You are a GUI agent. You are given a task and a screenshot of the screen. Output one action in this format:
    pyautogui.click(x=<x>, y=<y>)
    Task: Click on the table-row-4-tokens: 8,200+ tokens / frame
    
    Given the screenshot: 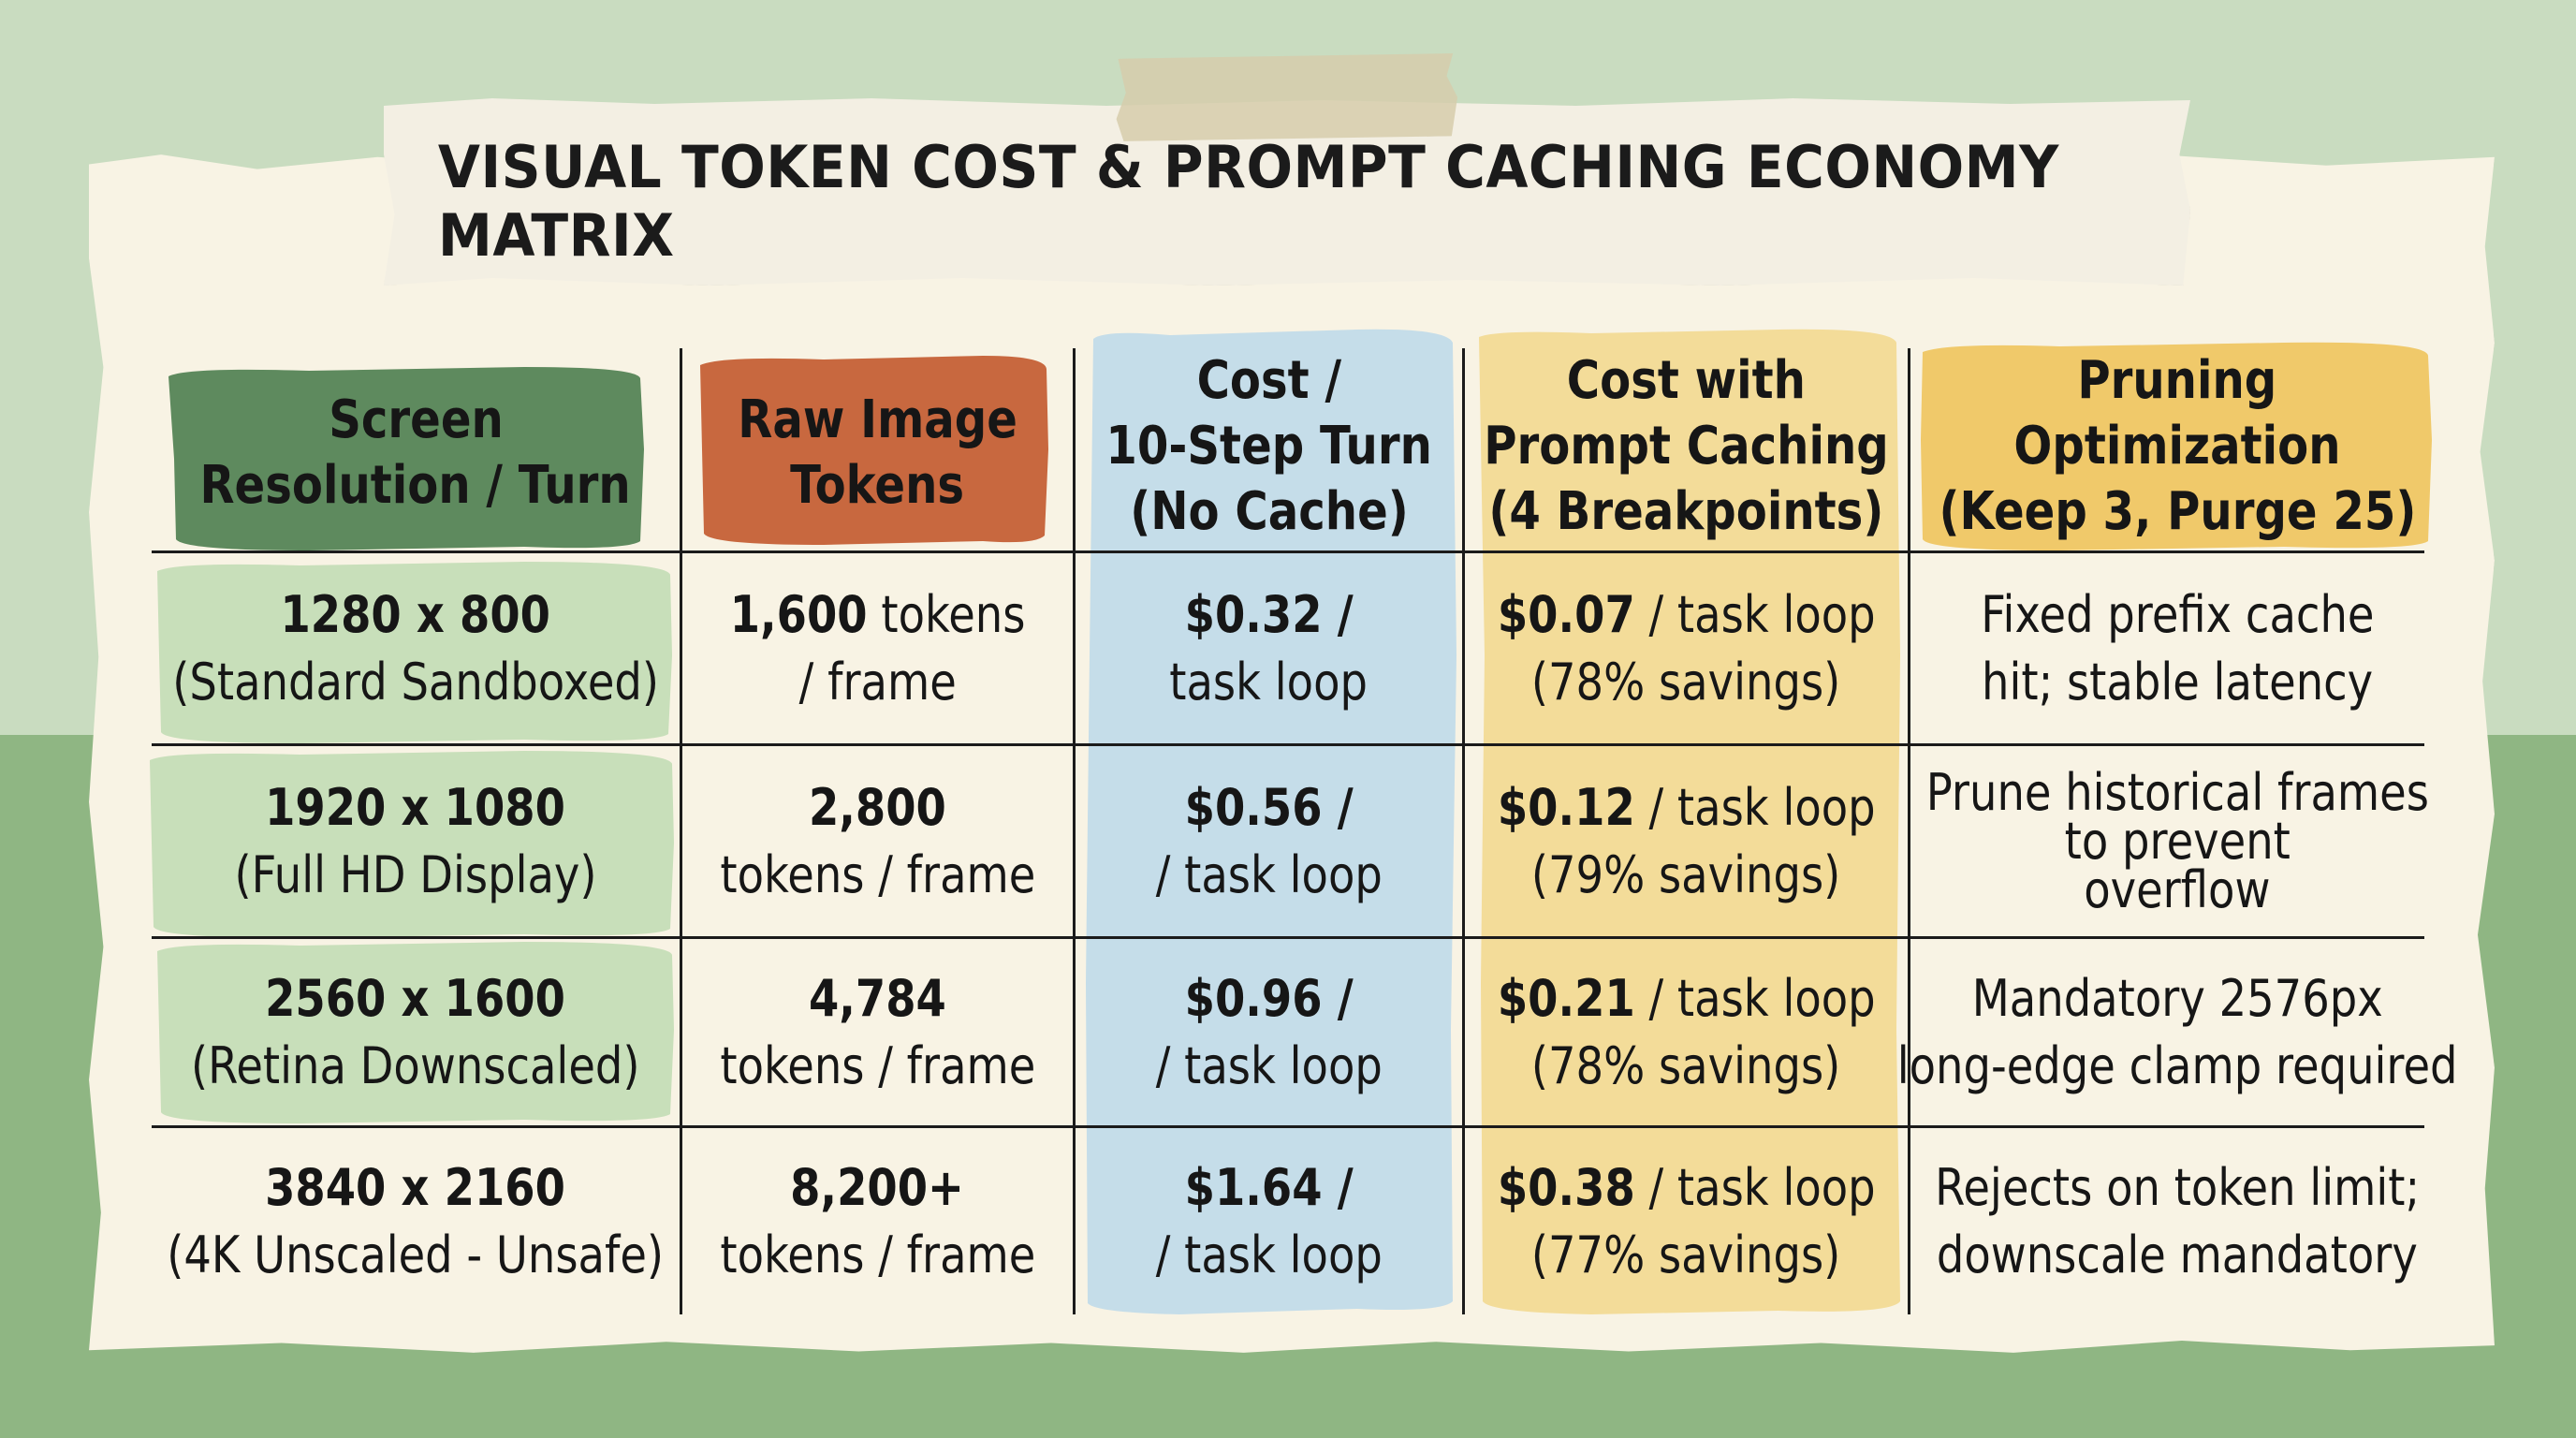 What is the action you would take?
    pyautogui.click(x=877, y=1221)
    